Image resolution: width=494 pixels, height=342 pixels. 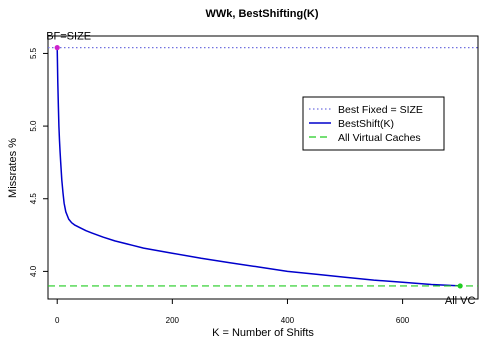 I want to click on annotation-marker-all-vc, so click(x=460, y=286).